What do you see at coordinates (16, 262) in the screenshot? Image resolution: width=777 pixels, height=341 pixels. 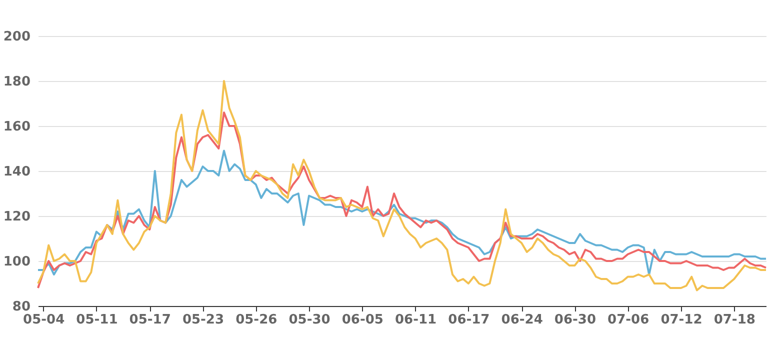 I see `y-tick-label: 100` at bounding box center [16, 262].